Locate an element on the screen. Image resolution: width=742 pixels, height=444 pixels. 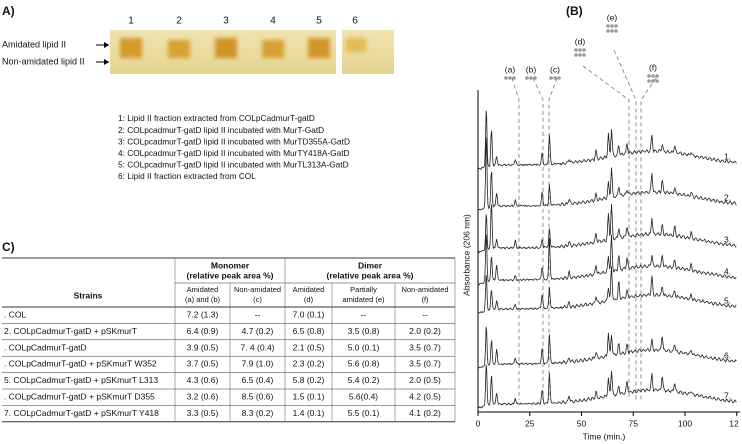
table-cell: . COLpCadmurT-gatD is located at coordinates (45, 347).